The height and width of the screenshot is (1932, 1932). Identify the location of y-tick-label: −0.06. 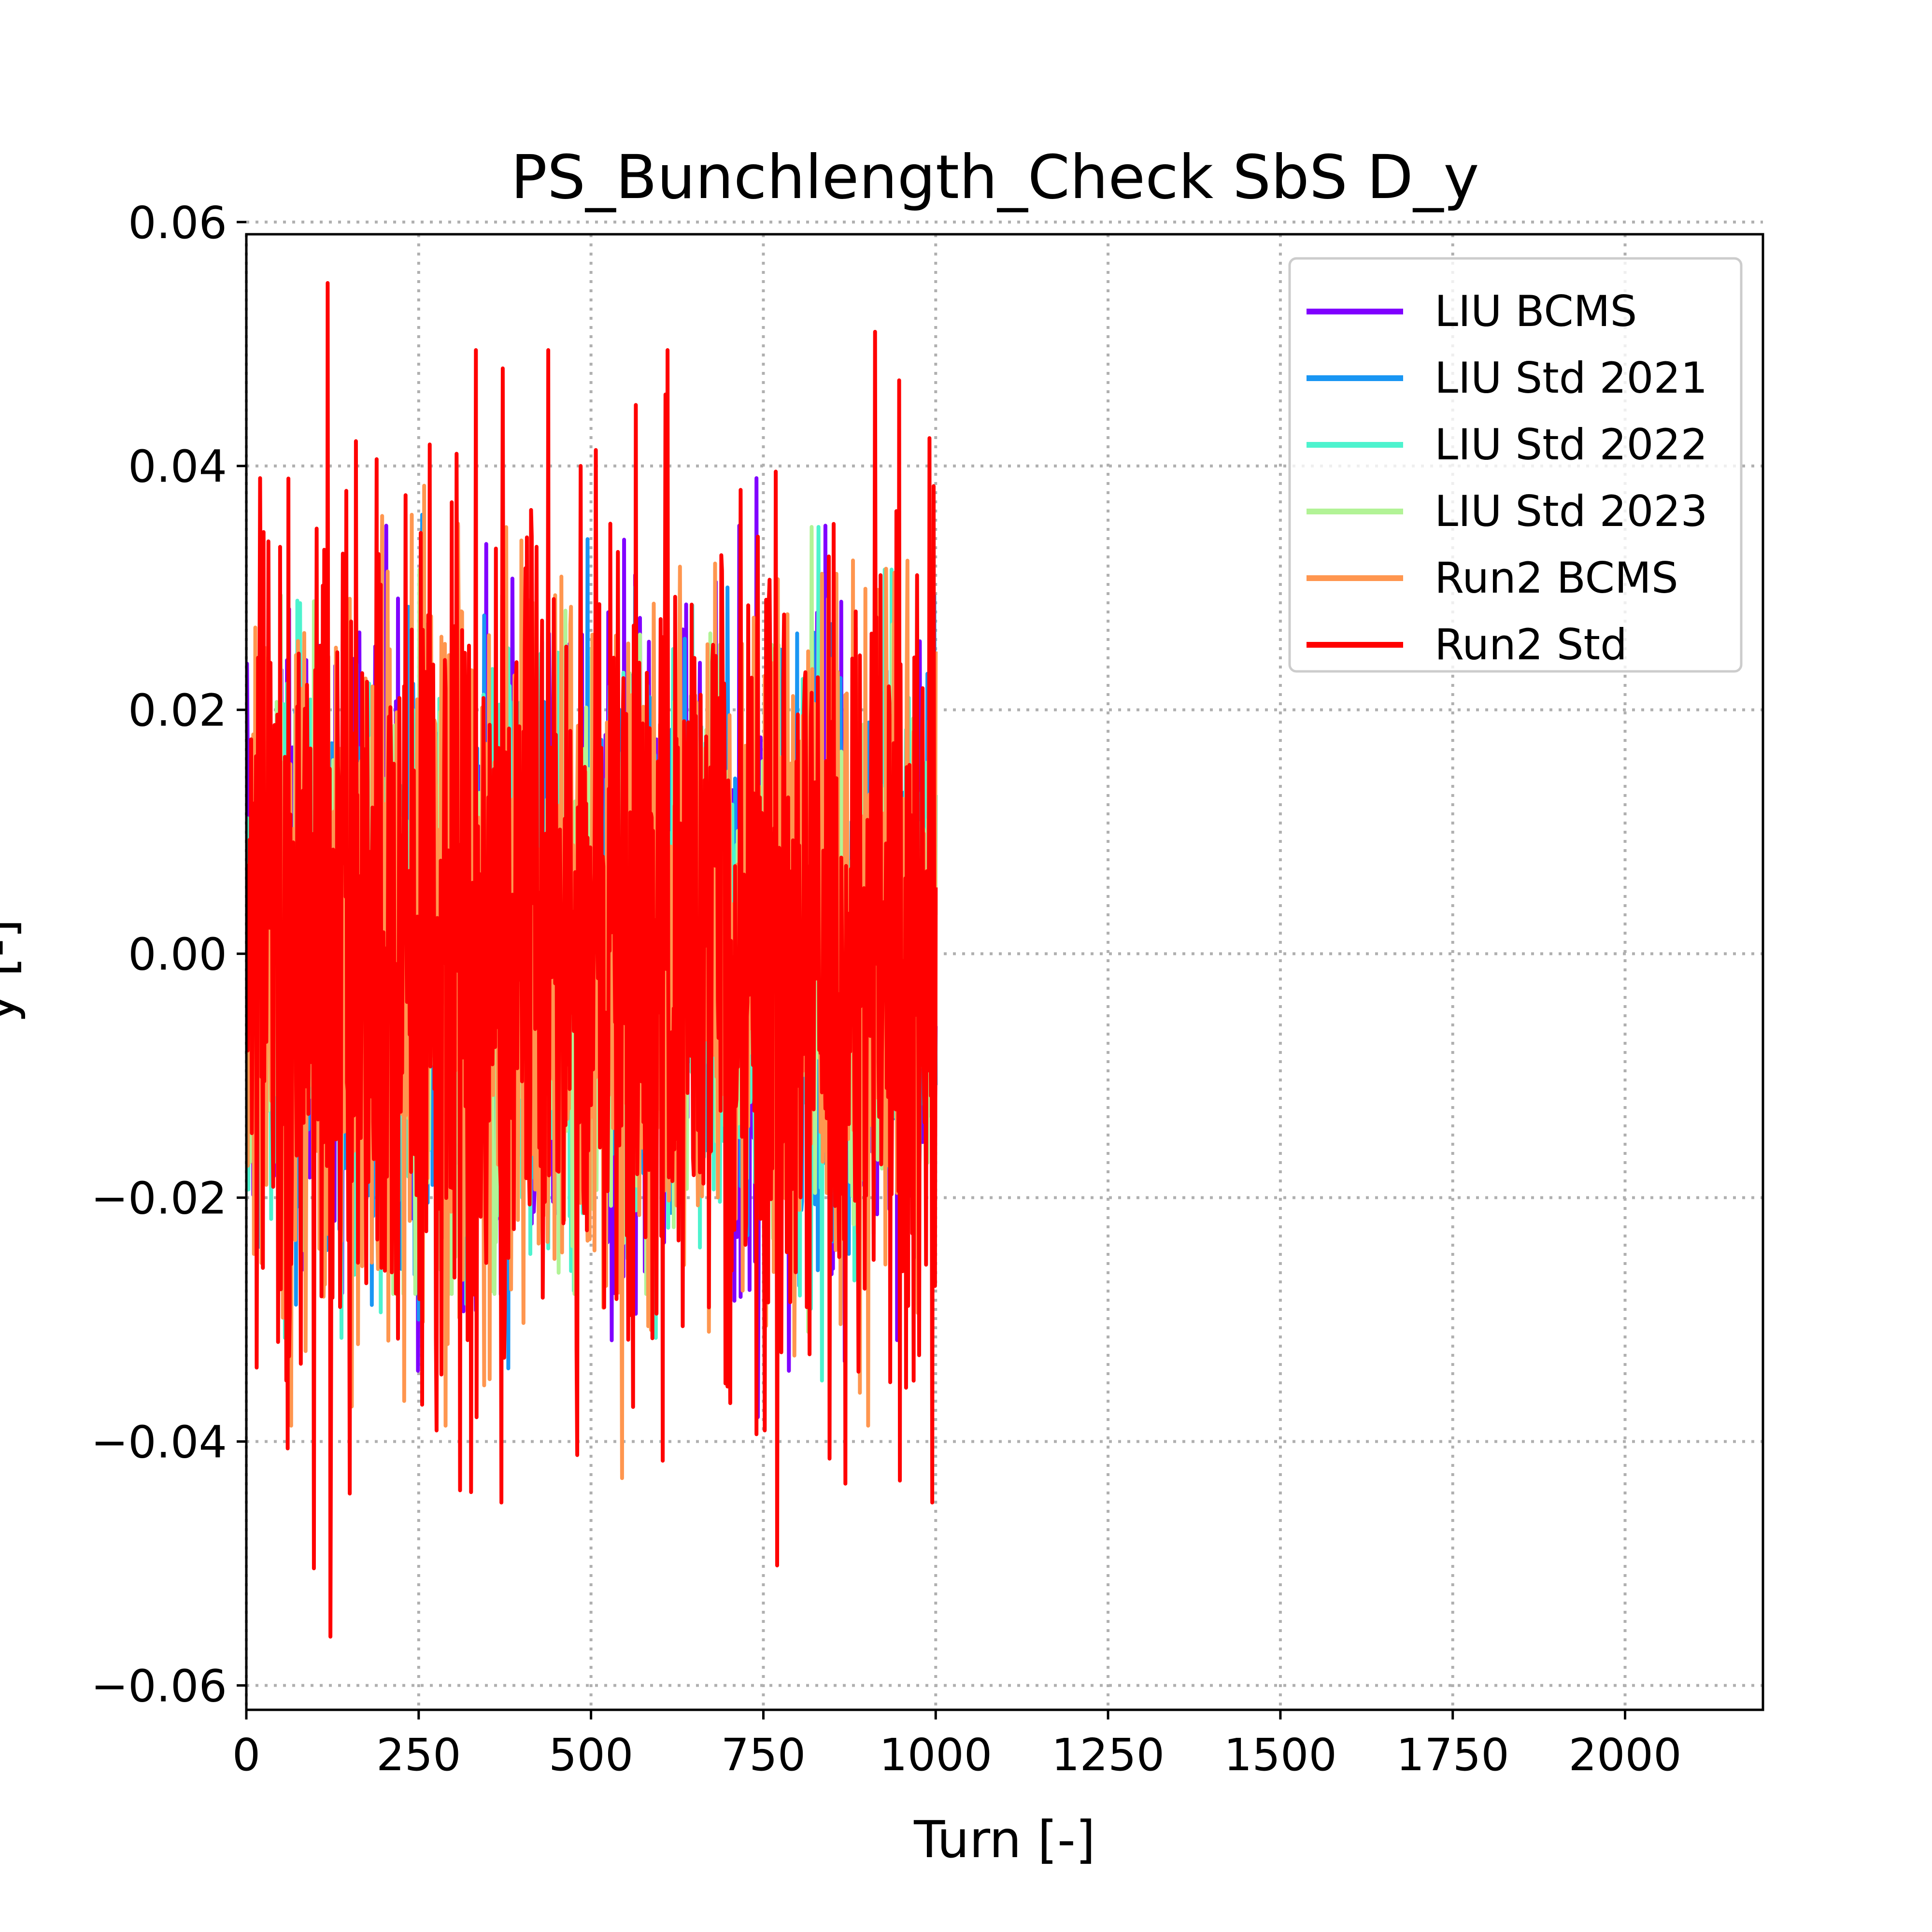
(159, 1686).